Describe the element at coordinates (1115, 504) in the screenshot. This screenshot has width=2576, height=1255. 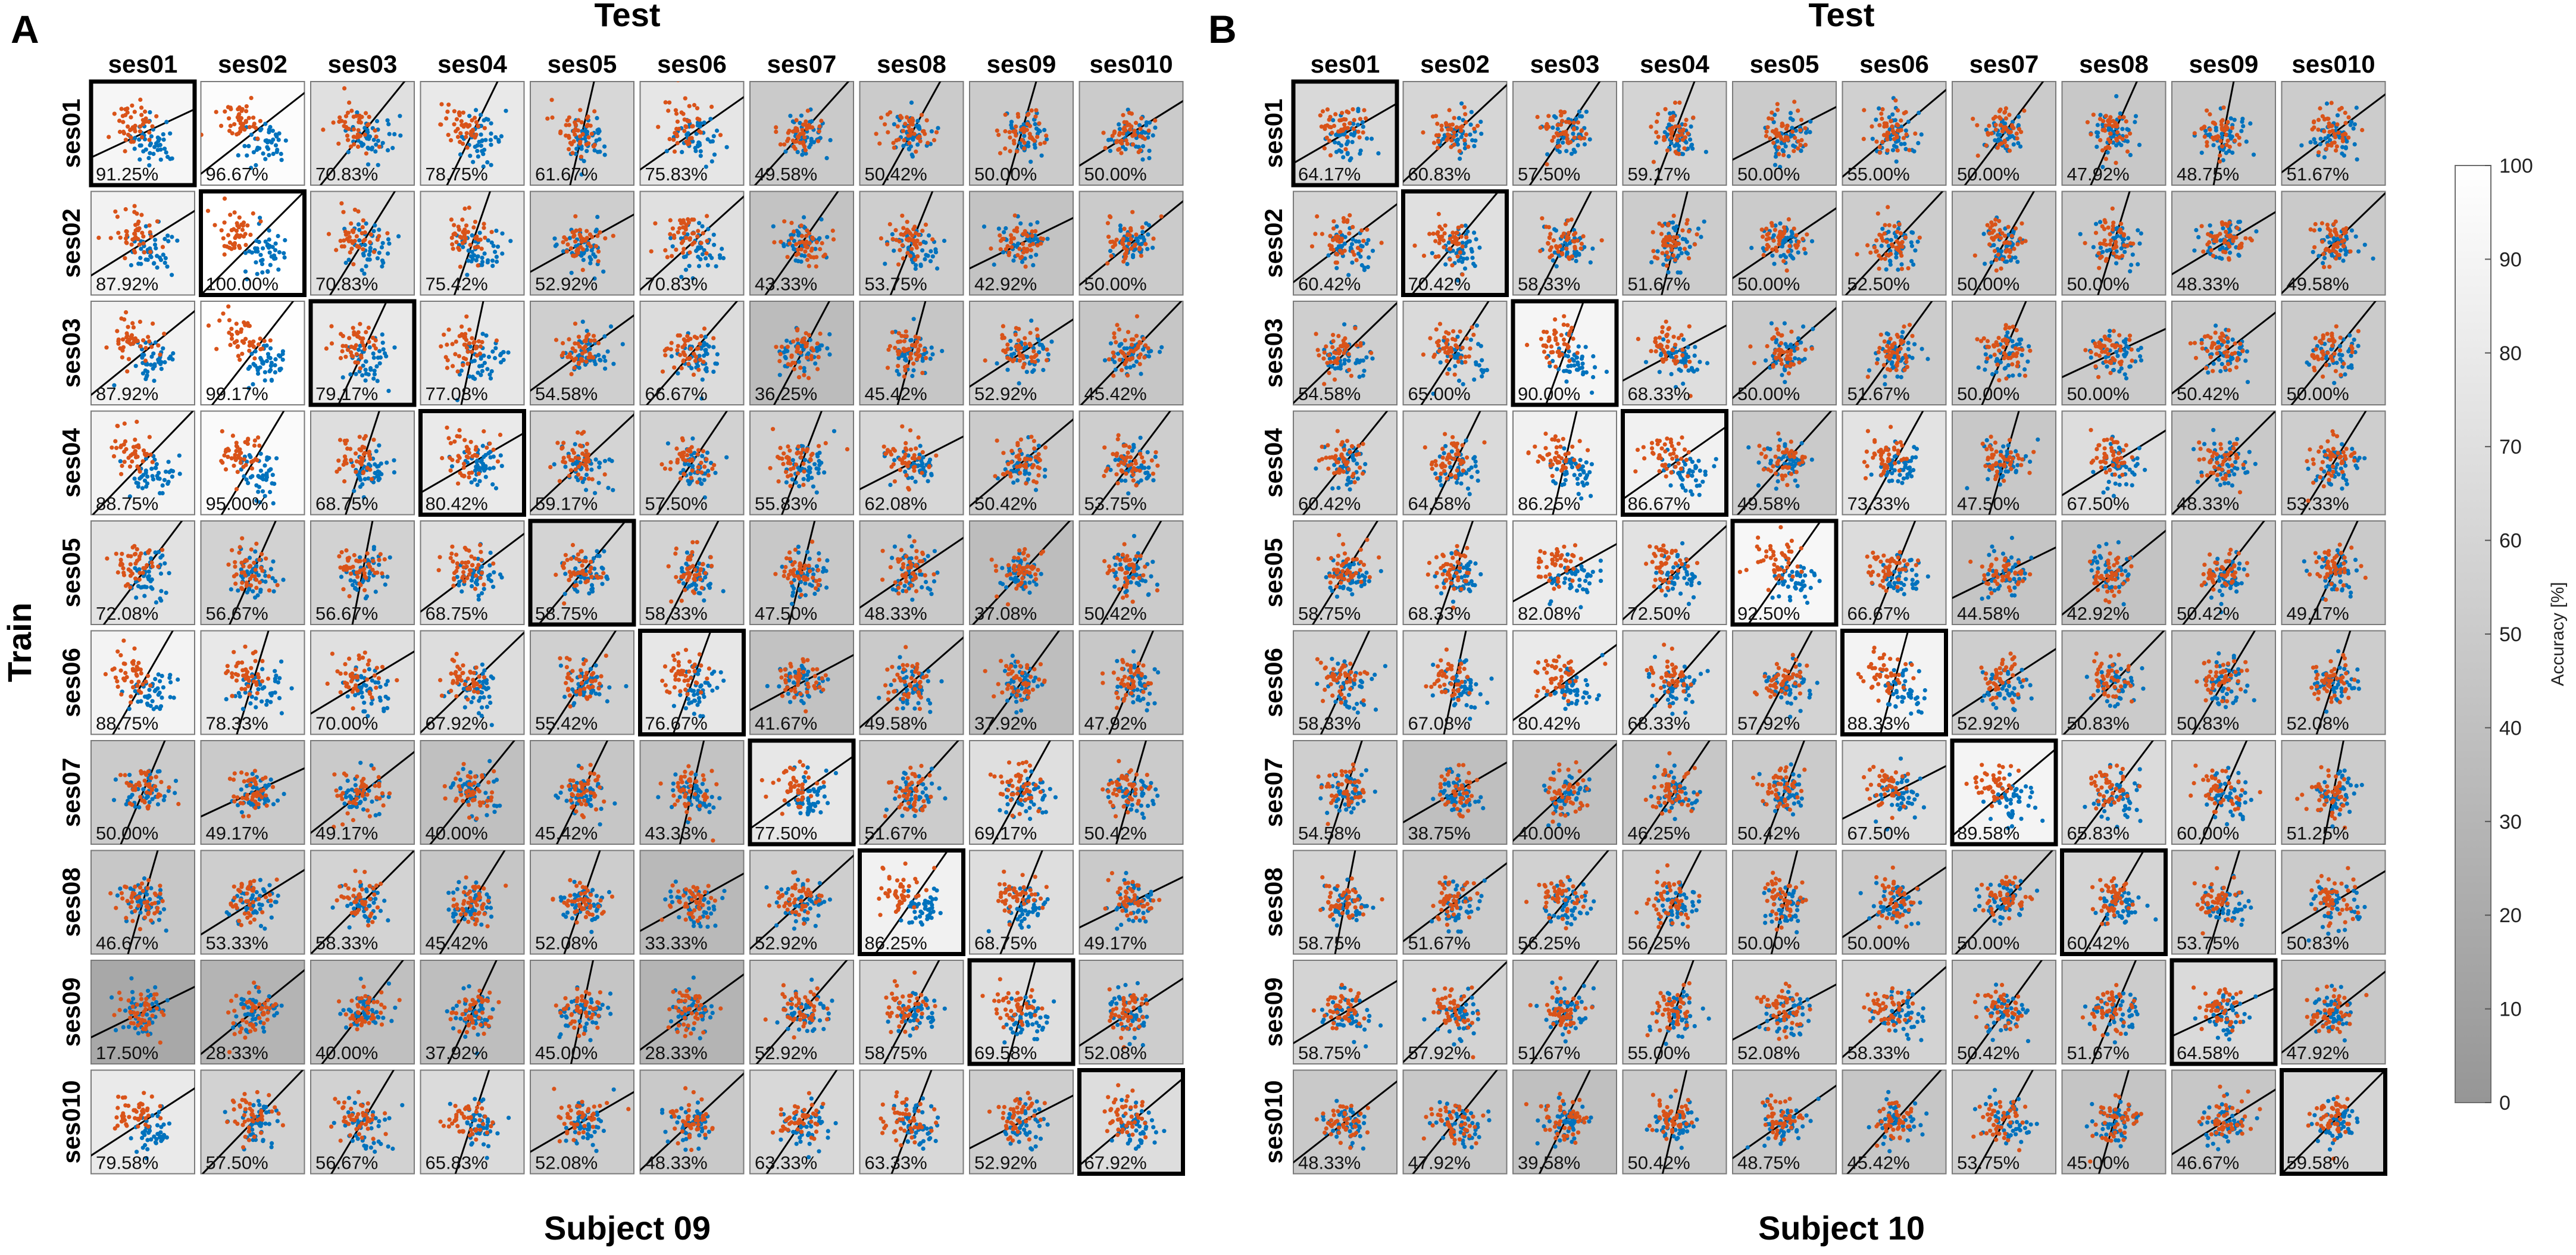
I see `accuracy-label: 53.75%` at that location.